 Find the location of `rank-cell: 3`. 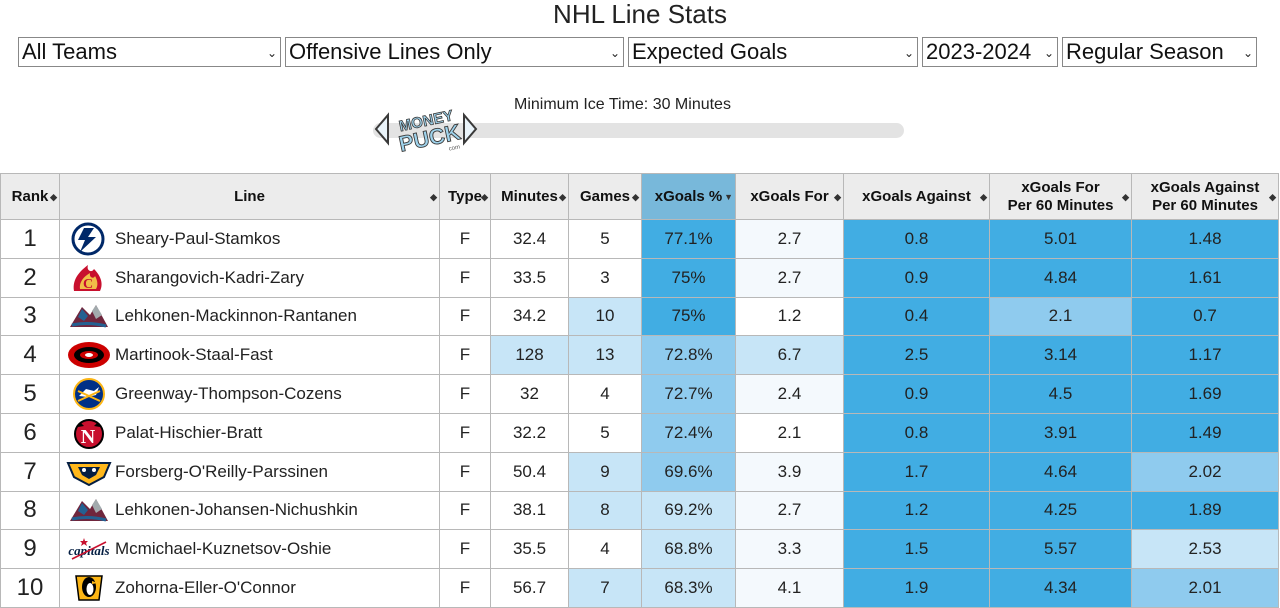

rank-cell: 3 is located at coordinates (30, 316).